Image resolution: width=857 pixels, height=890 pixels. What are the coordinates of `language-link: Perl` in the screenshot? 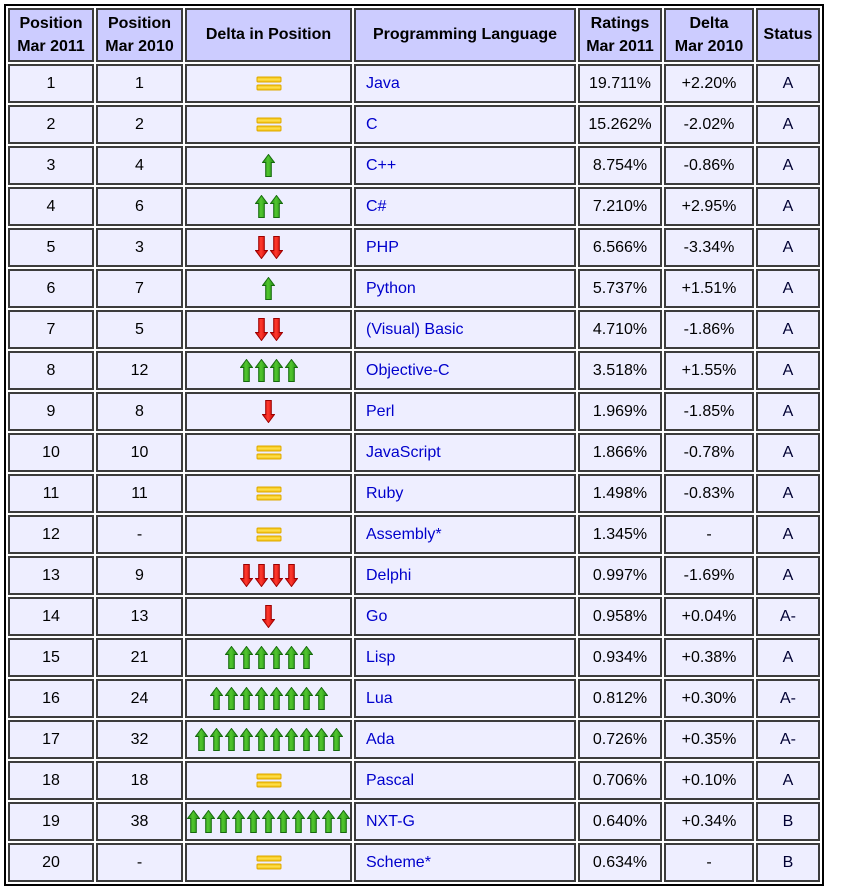 It's located at (380, 411).